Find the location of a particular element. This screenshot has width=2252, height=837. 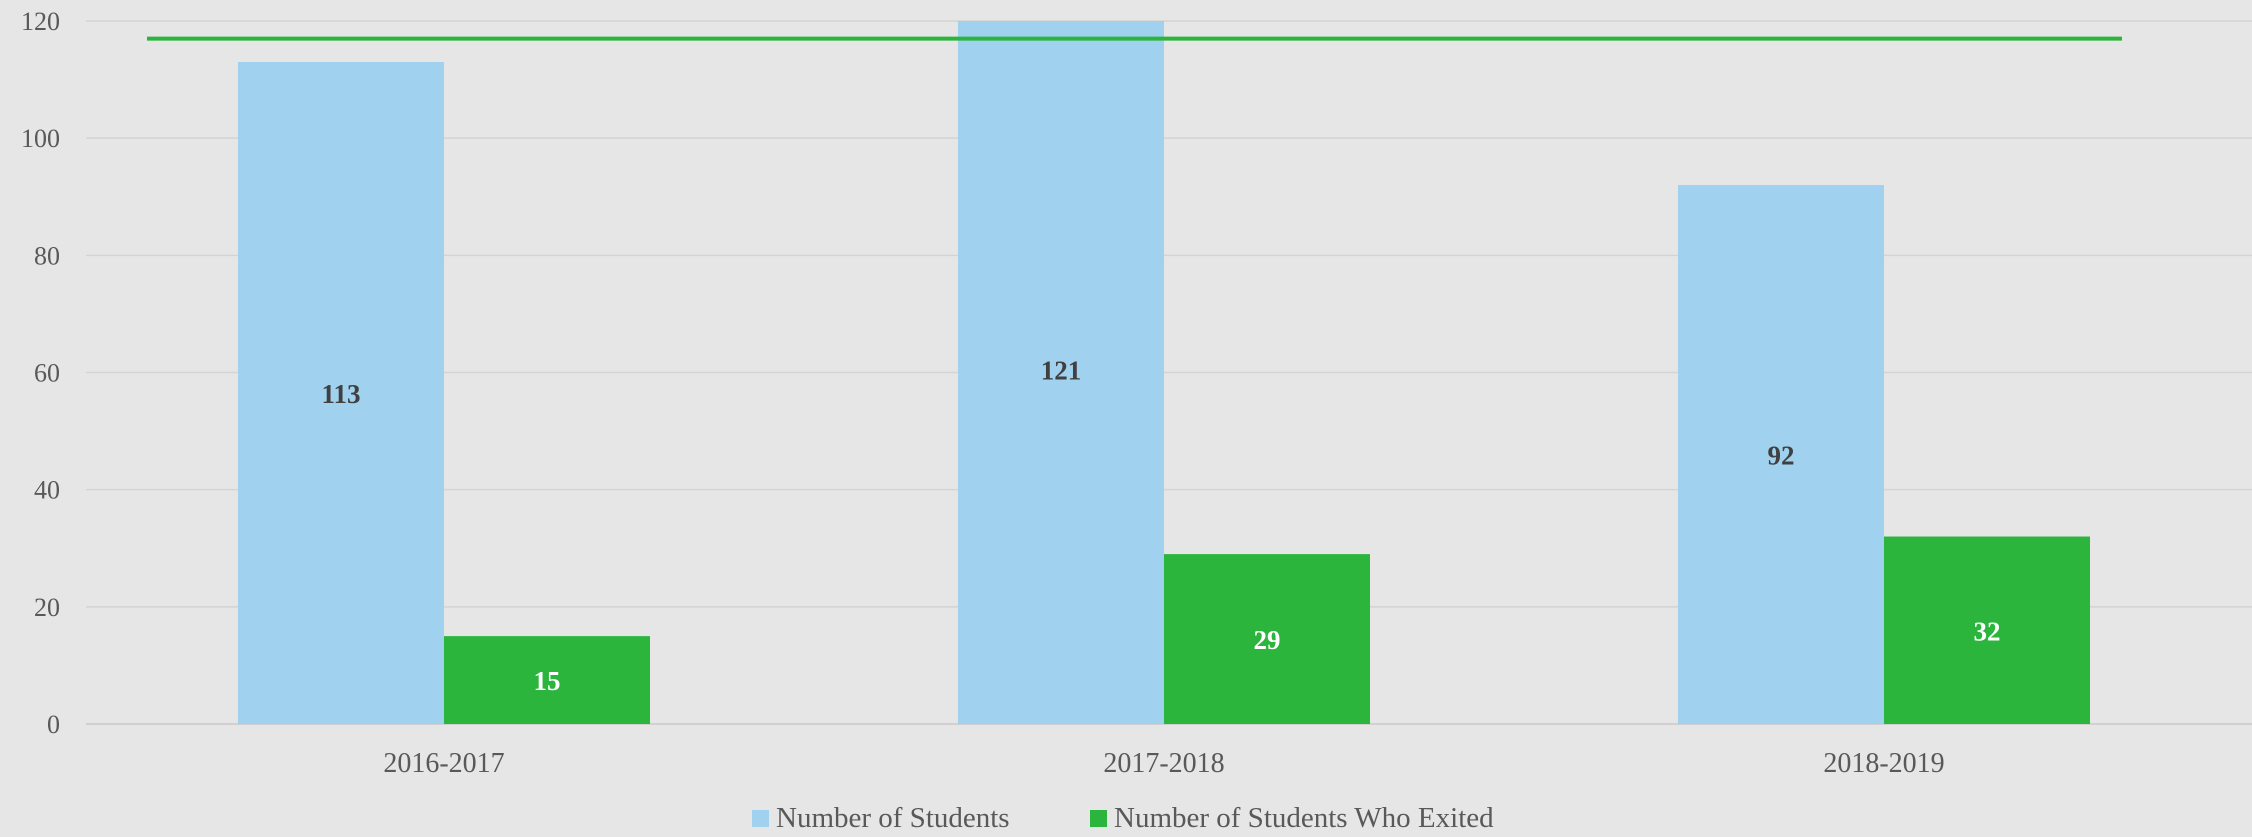

x-tick-label: 2018-2019 is located at coordinates (1883, 763).